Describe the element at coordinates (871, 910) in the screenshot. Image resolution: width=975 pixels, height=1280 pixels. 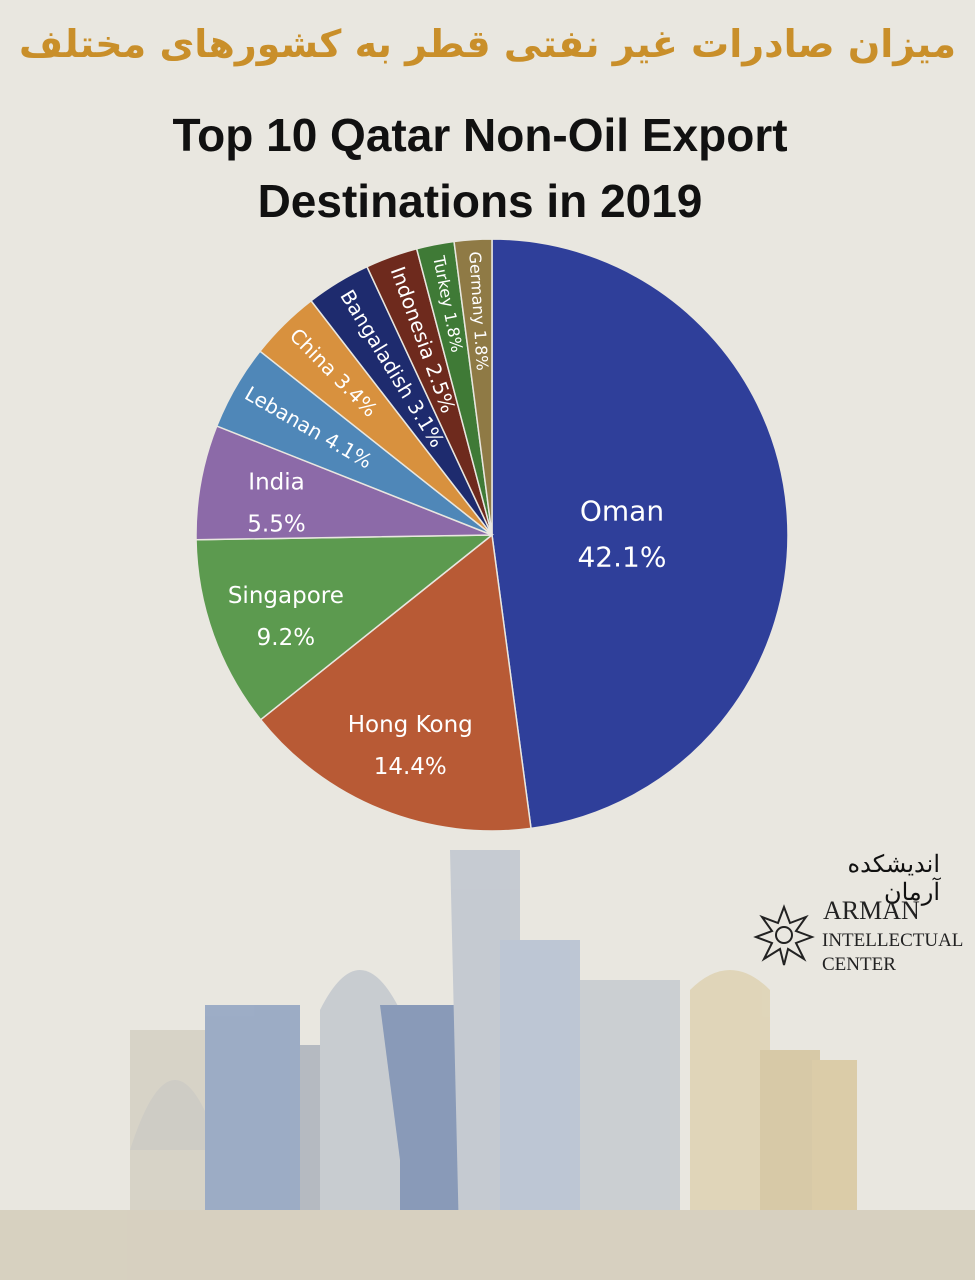
I see `logo-text-arman: ARMAN` at that location.